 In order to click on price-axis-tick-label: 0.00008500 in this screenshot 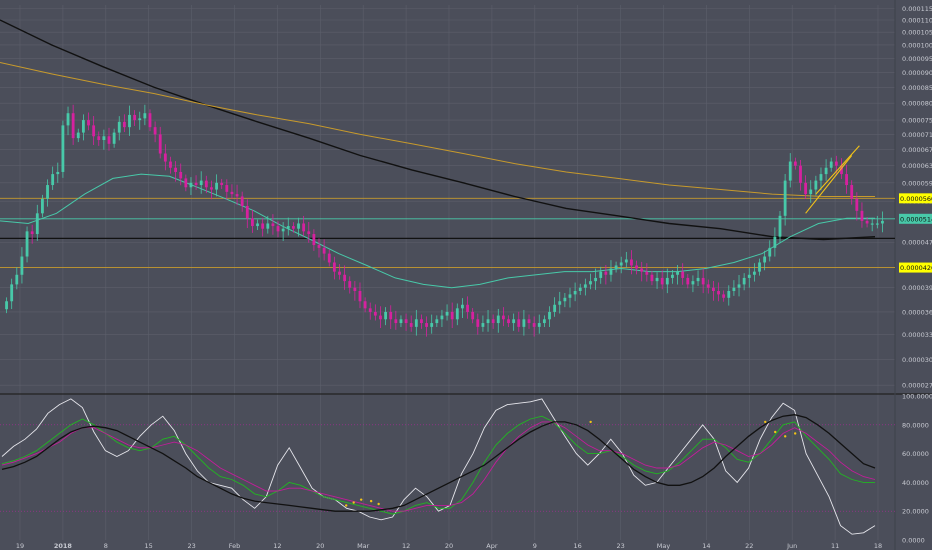, I will do `click(917, 88)`.